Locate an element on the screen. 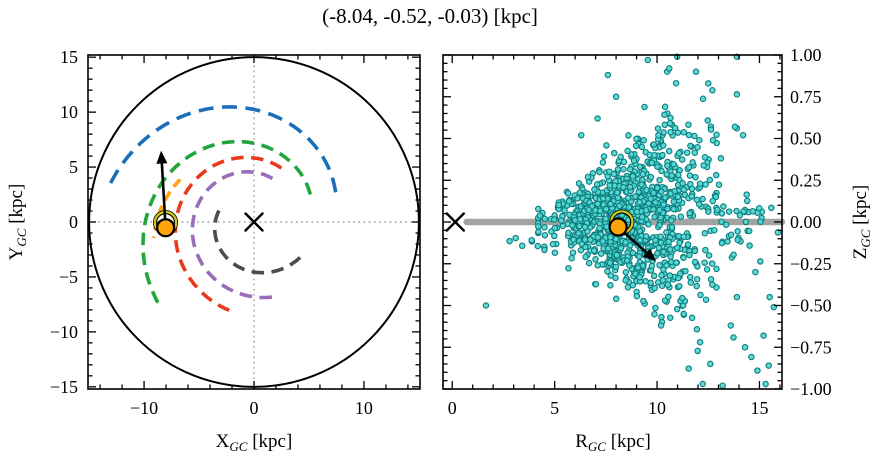  y-tick-label: −5 is located at coordinates (68, 277).